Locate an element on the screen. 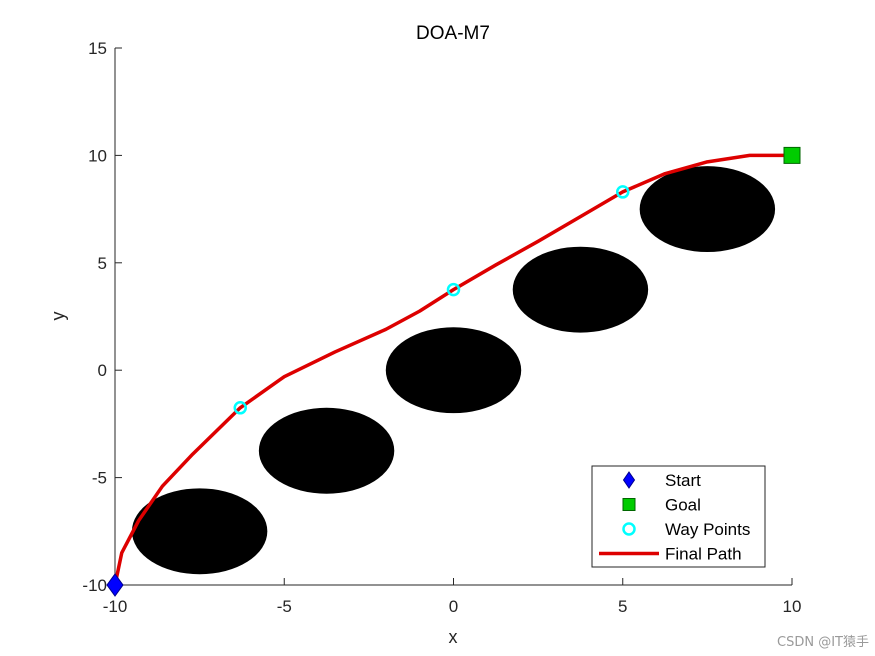 This screenshot has height=656, width=875. x-tick-label: 0 is located at coordinates (453, 606).